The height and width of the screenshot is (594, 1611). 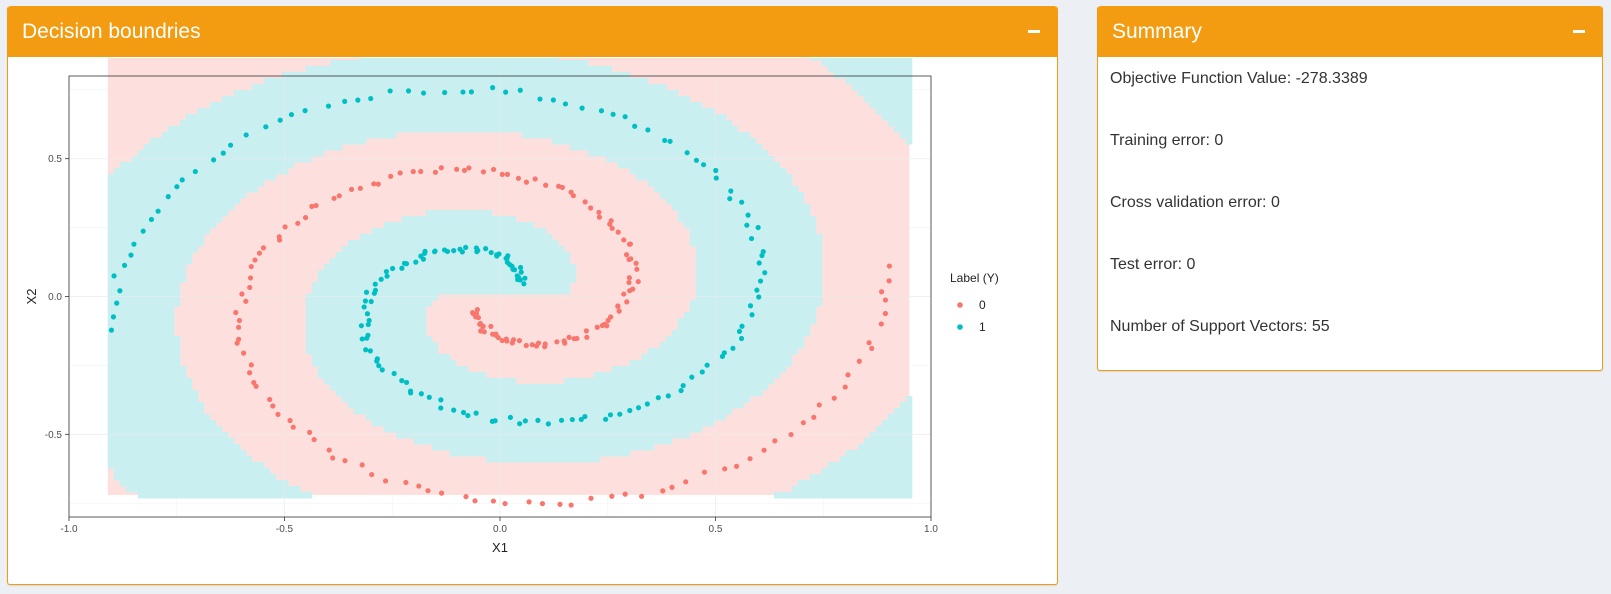 I want to click on y-tick-label: -0.5, so click(x=54, y=435).